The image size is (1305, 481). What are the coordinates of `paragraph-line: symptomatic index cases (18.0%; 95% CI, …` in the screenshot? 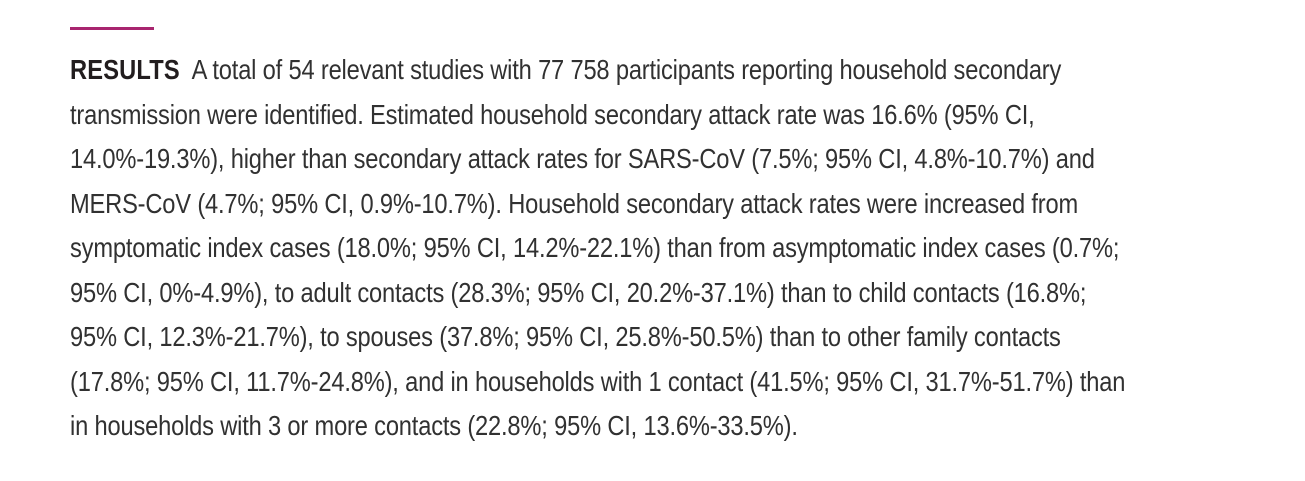 It's located at (595, 247).